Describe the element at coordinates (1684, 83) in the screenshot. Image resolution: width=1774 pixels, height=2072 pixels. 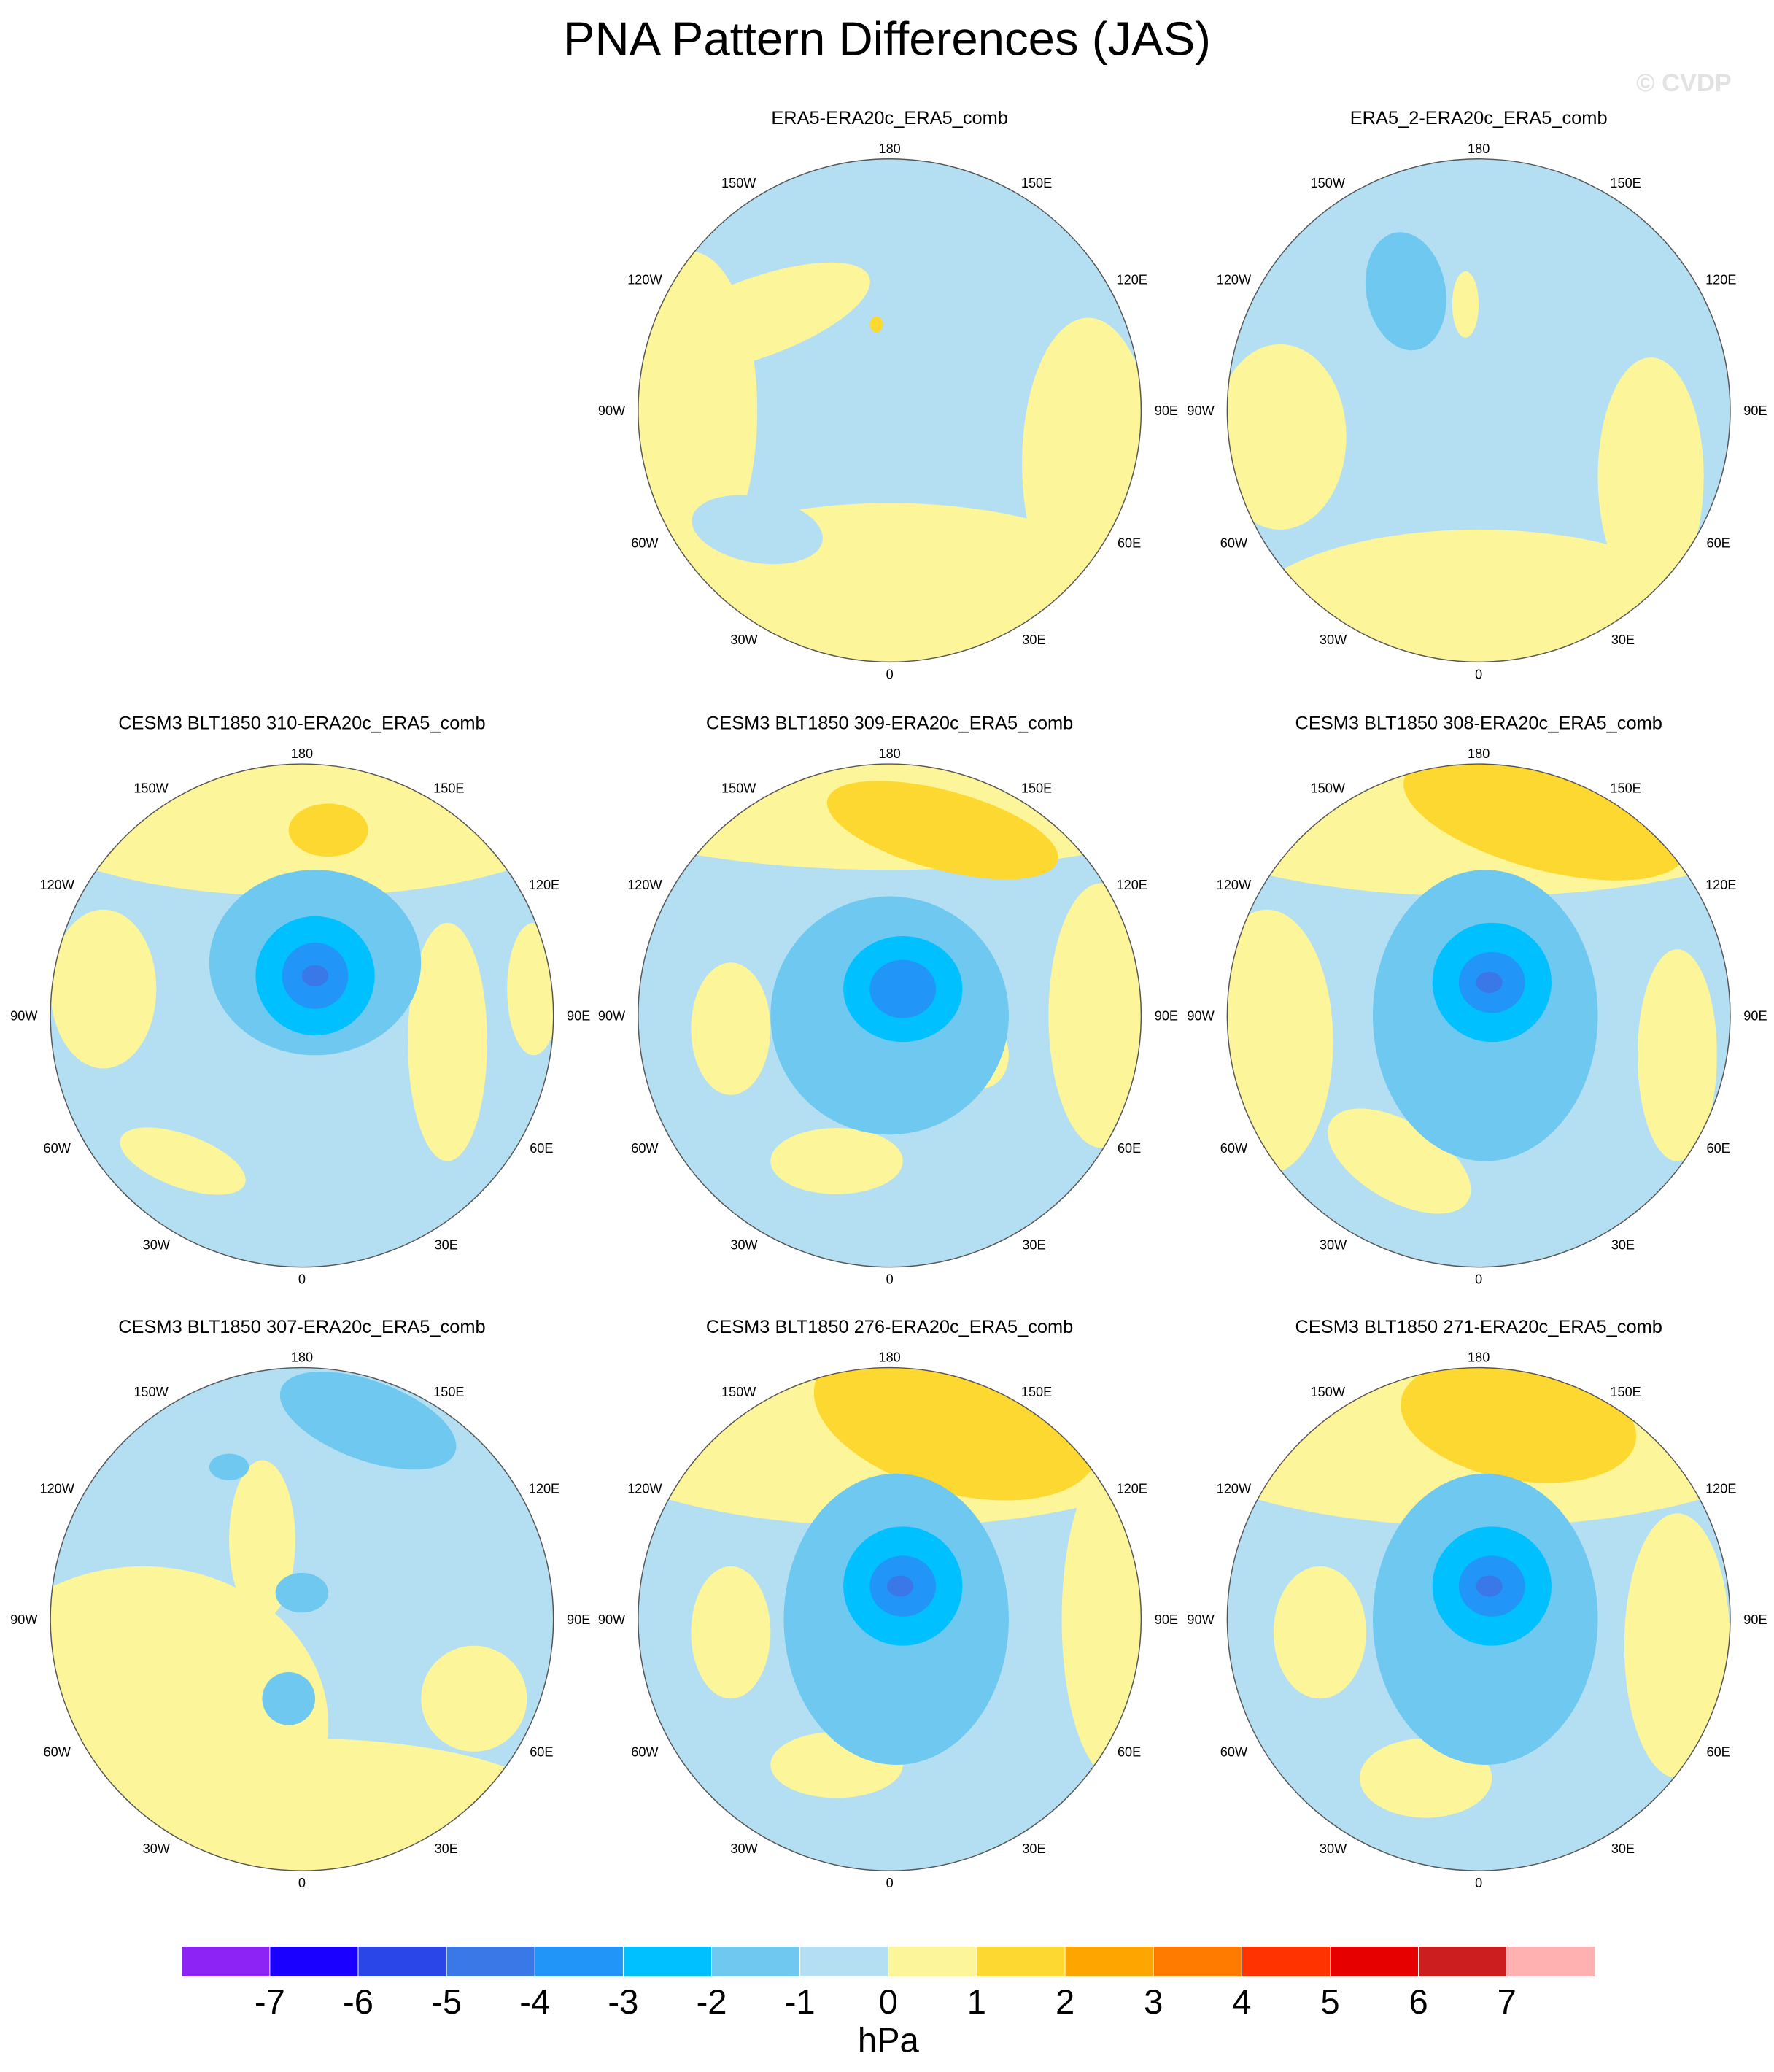
I see `watermark: © CVDP` at that location.